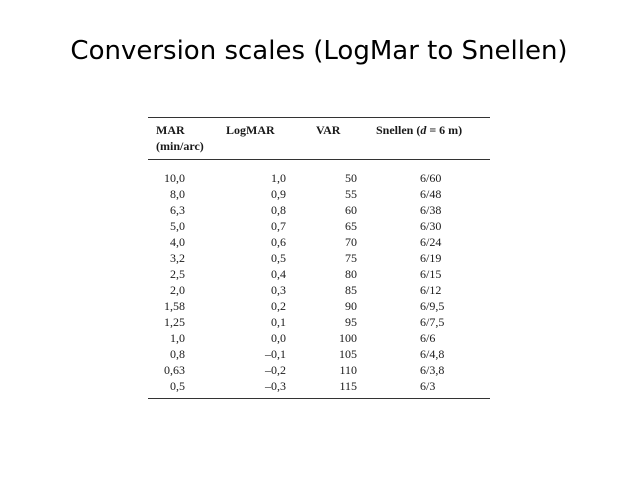  I want to click on cell-var: 105, so click(348, 354).